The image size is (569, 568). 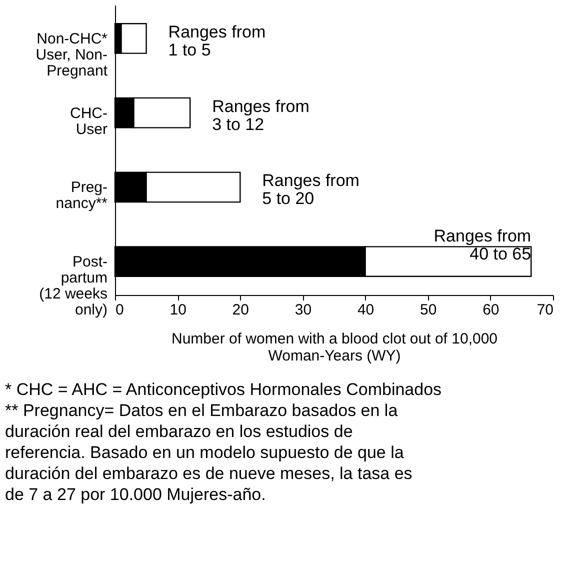 I want to click on annotation: Ranges from 5 to 20, so click(x=311, y=189).